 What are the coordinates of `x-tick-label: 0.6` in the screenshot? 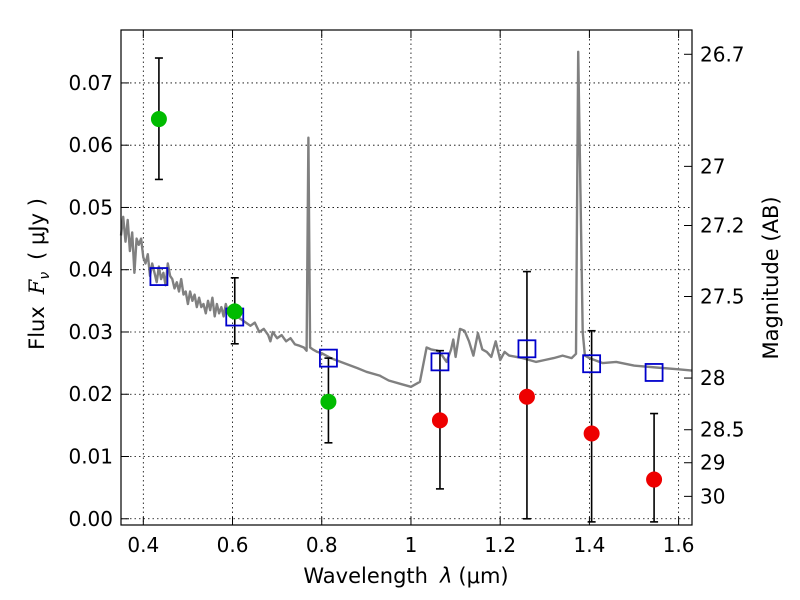 It's located at (233, 545).